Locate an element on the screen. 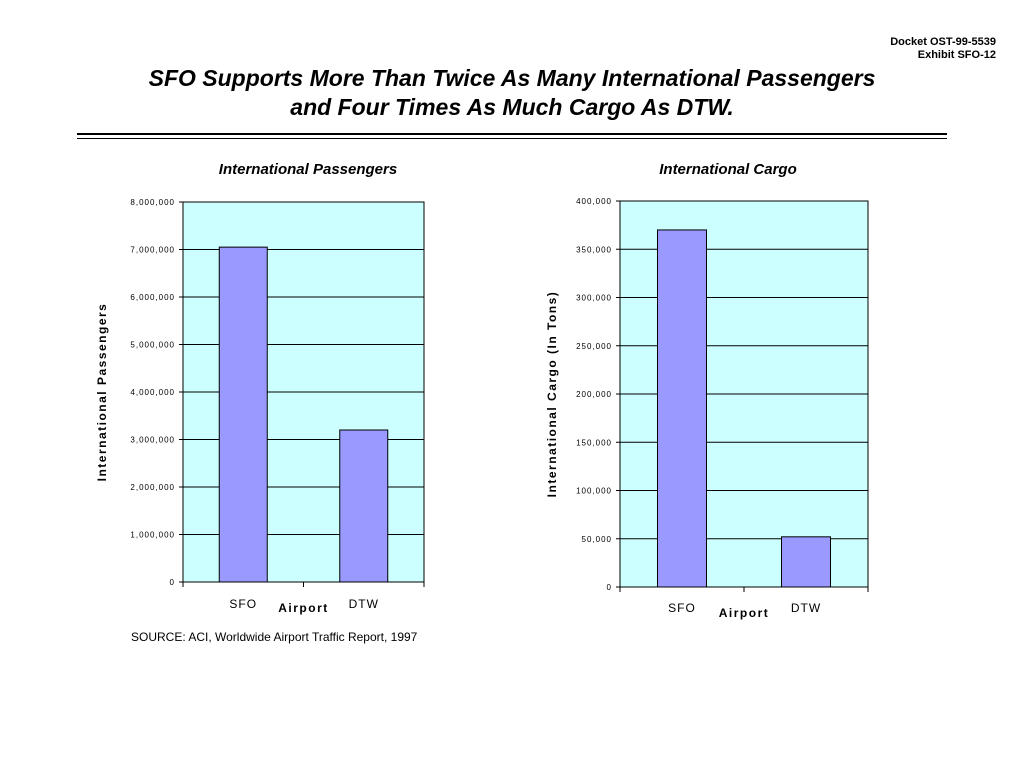 This screenshot has height=768, width=1024. title-divider-thick is located at coordinates (512, 134).